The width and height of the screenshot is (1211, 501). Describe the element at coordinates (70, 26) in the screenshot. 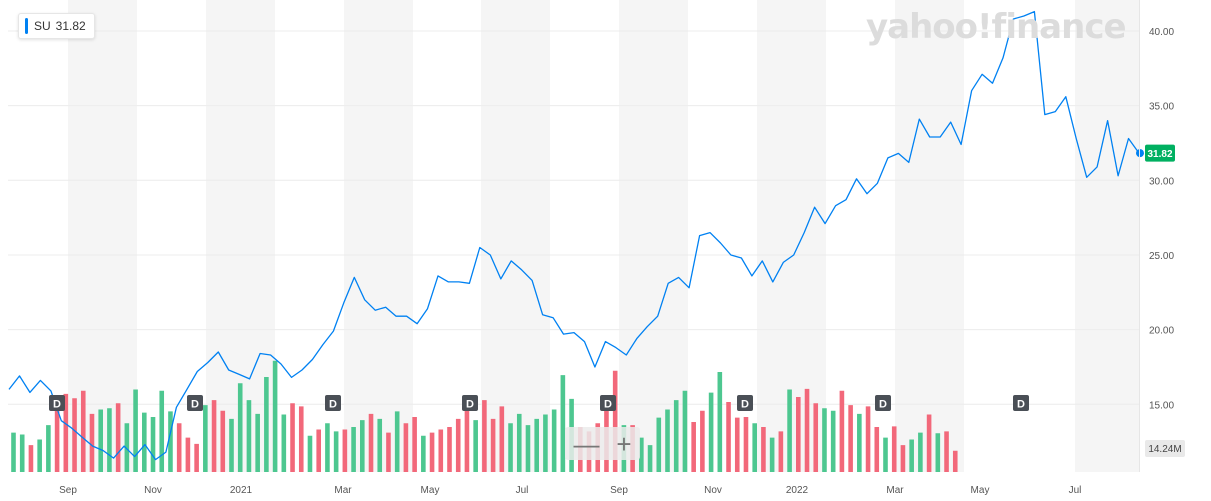

I see `legend-price: 31.82` at that location.